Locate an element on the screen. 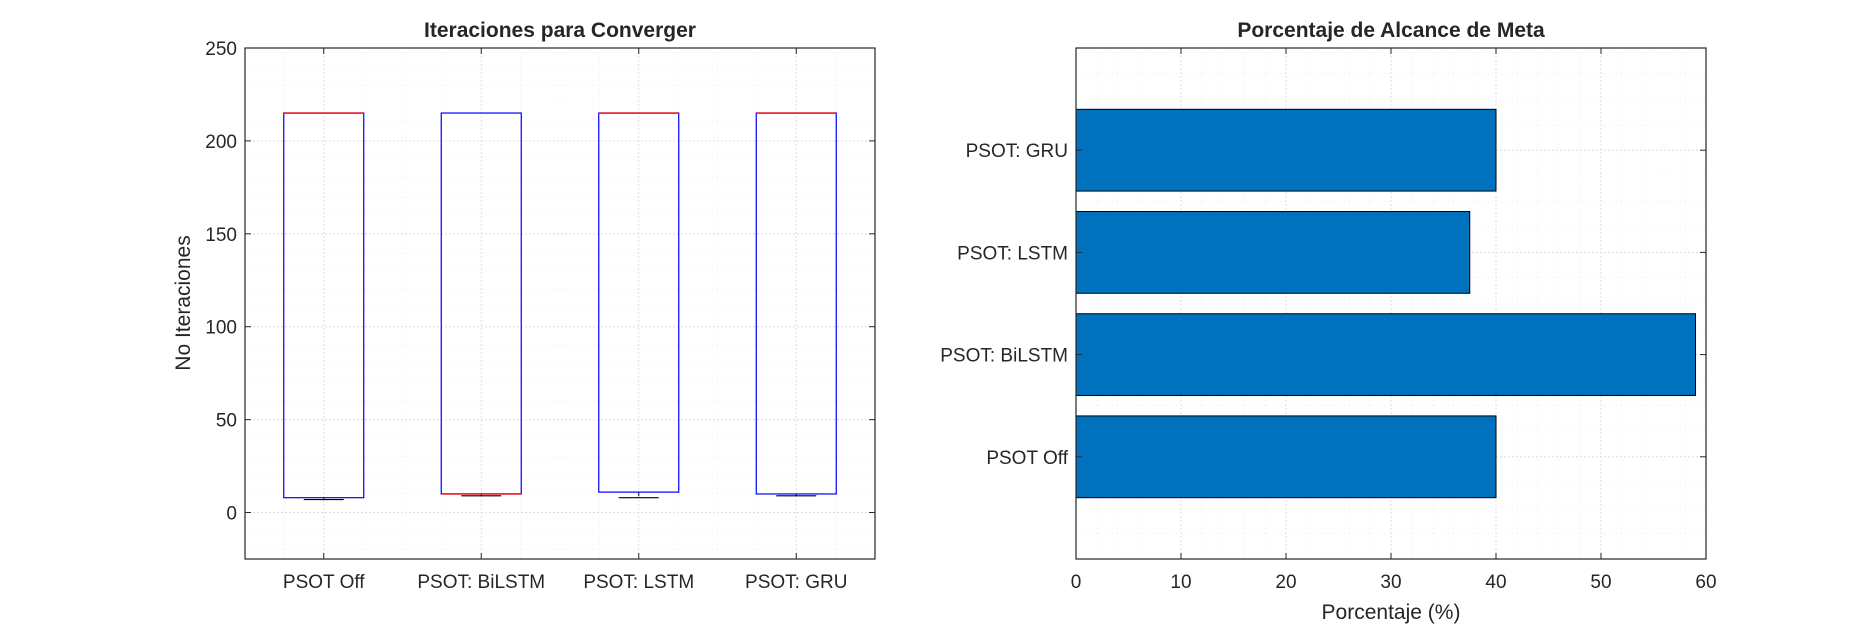 The width and height of the screenshot is (1875, 625). boxplot-ylabel: No Iteraciones is located at coordinates (183, 302).